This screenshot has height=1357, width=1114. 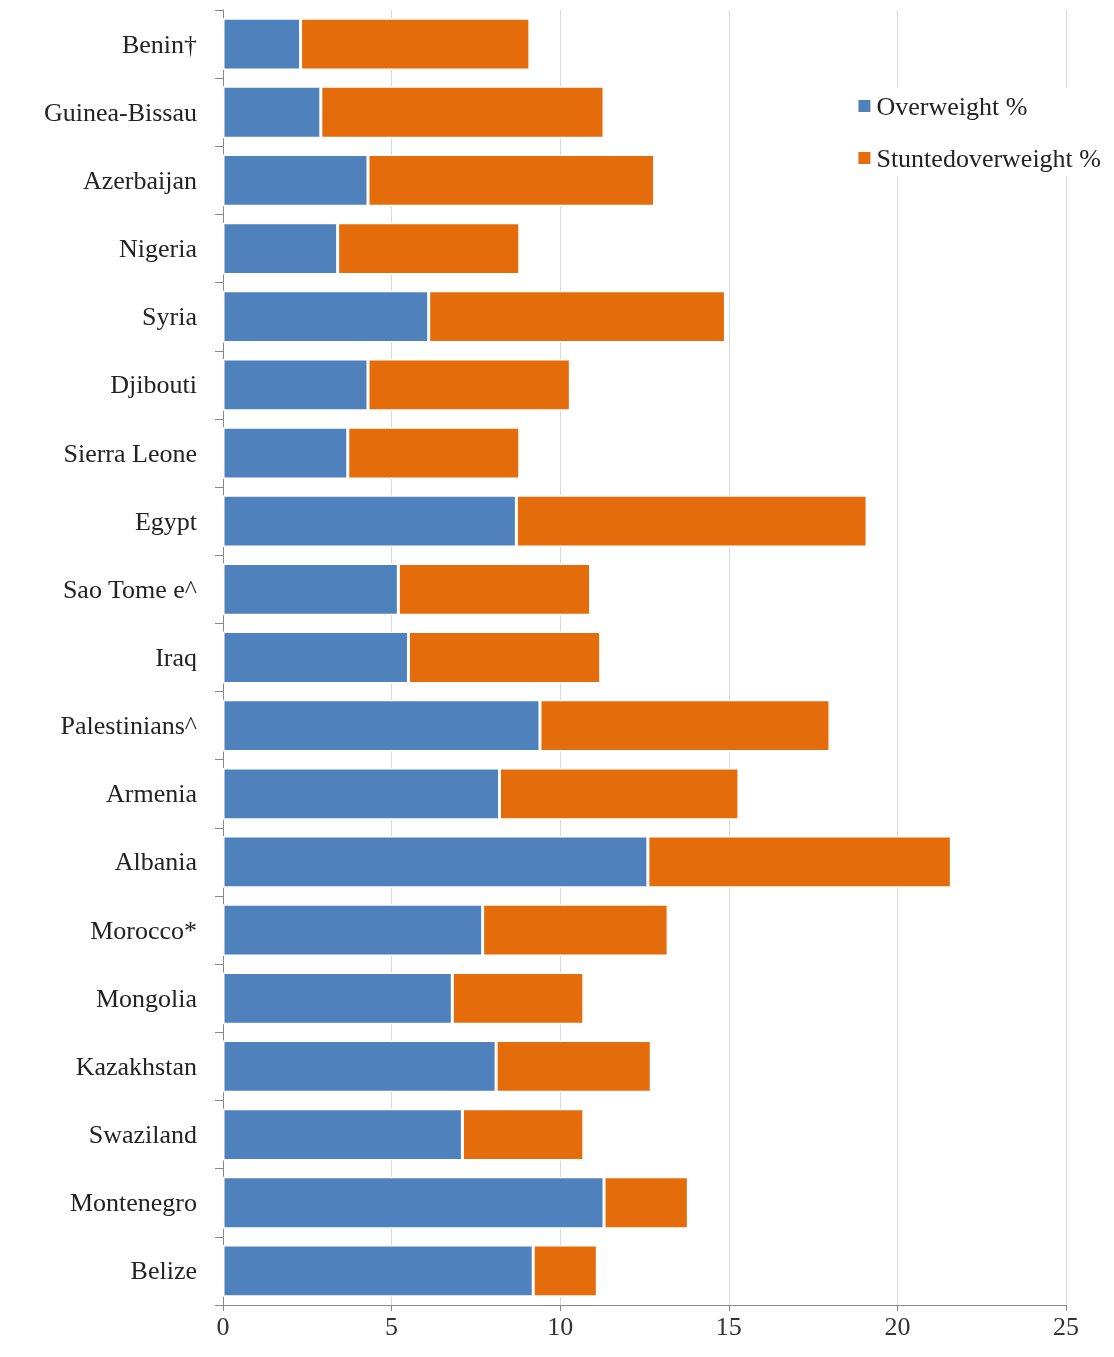 I want to click on y-tick-label: Armenia, so click(x=152, y=794).